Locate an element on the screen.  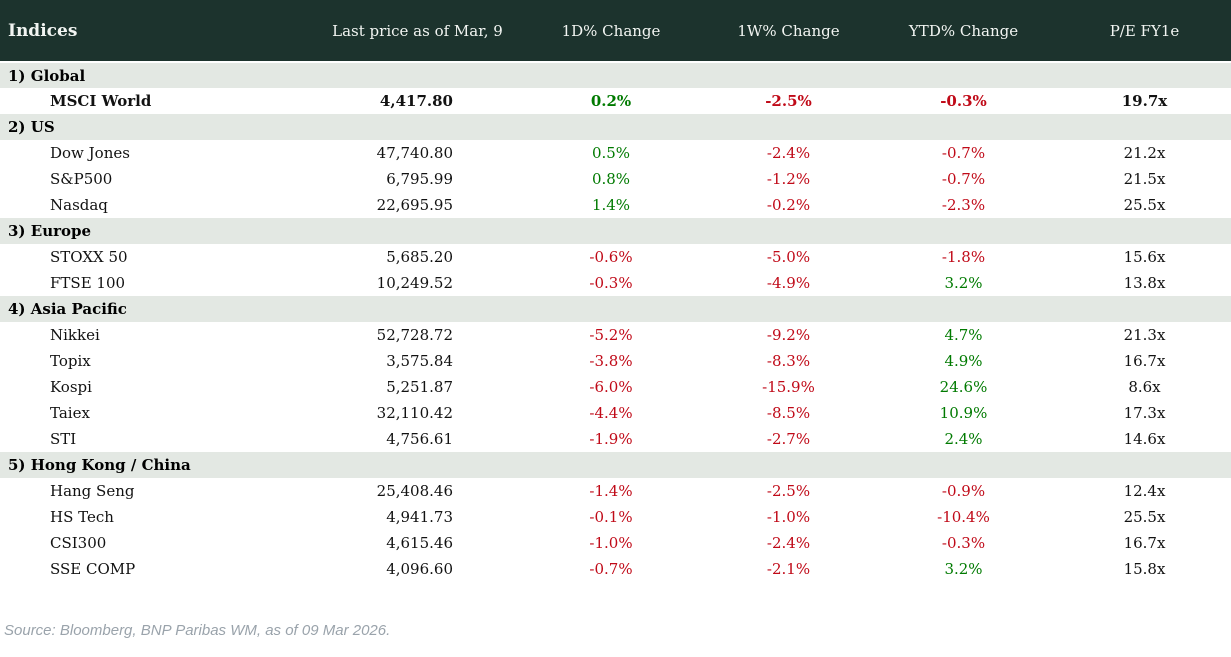
change-ytd: -10.4% is located at coordinates (963, 517).